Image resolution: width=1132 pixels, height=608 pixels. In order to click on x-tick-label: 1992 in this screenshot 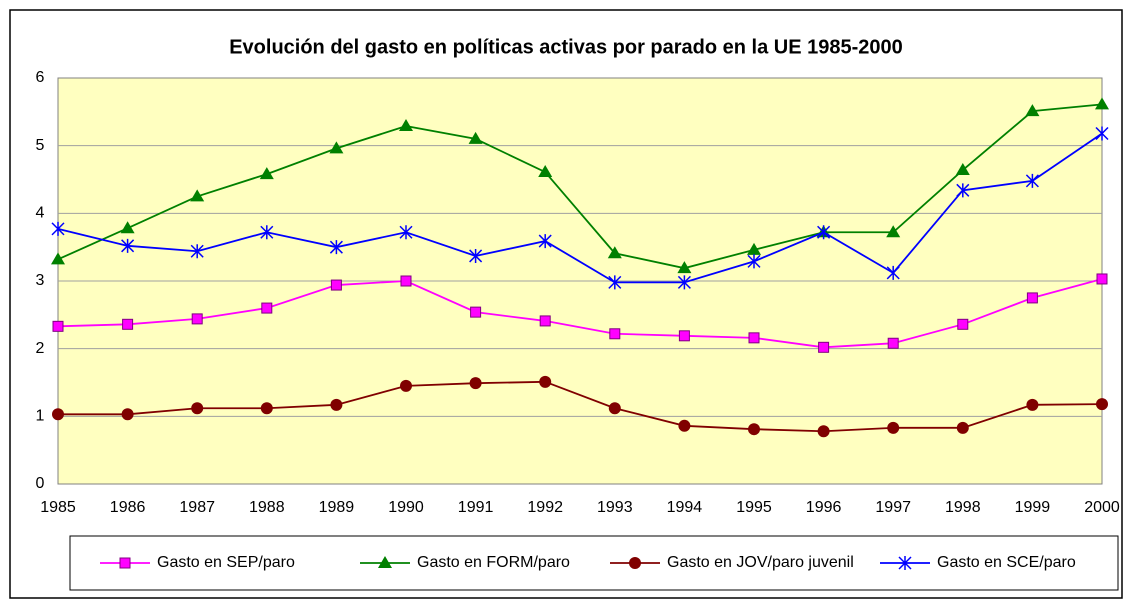, I will do `click(545, 507)`.